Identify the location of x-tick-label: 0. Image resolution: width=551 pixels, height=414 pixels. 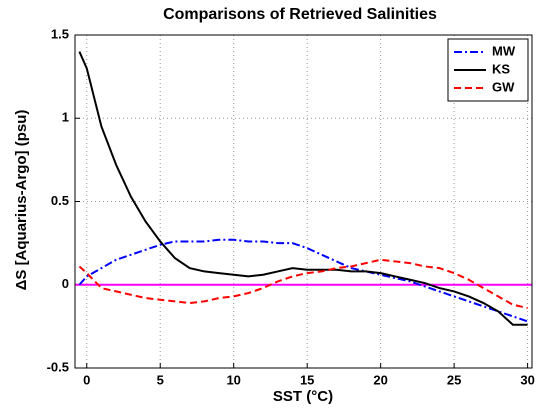
(86, 379).